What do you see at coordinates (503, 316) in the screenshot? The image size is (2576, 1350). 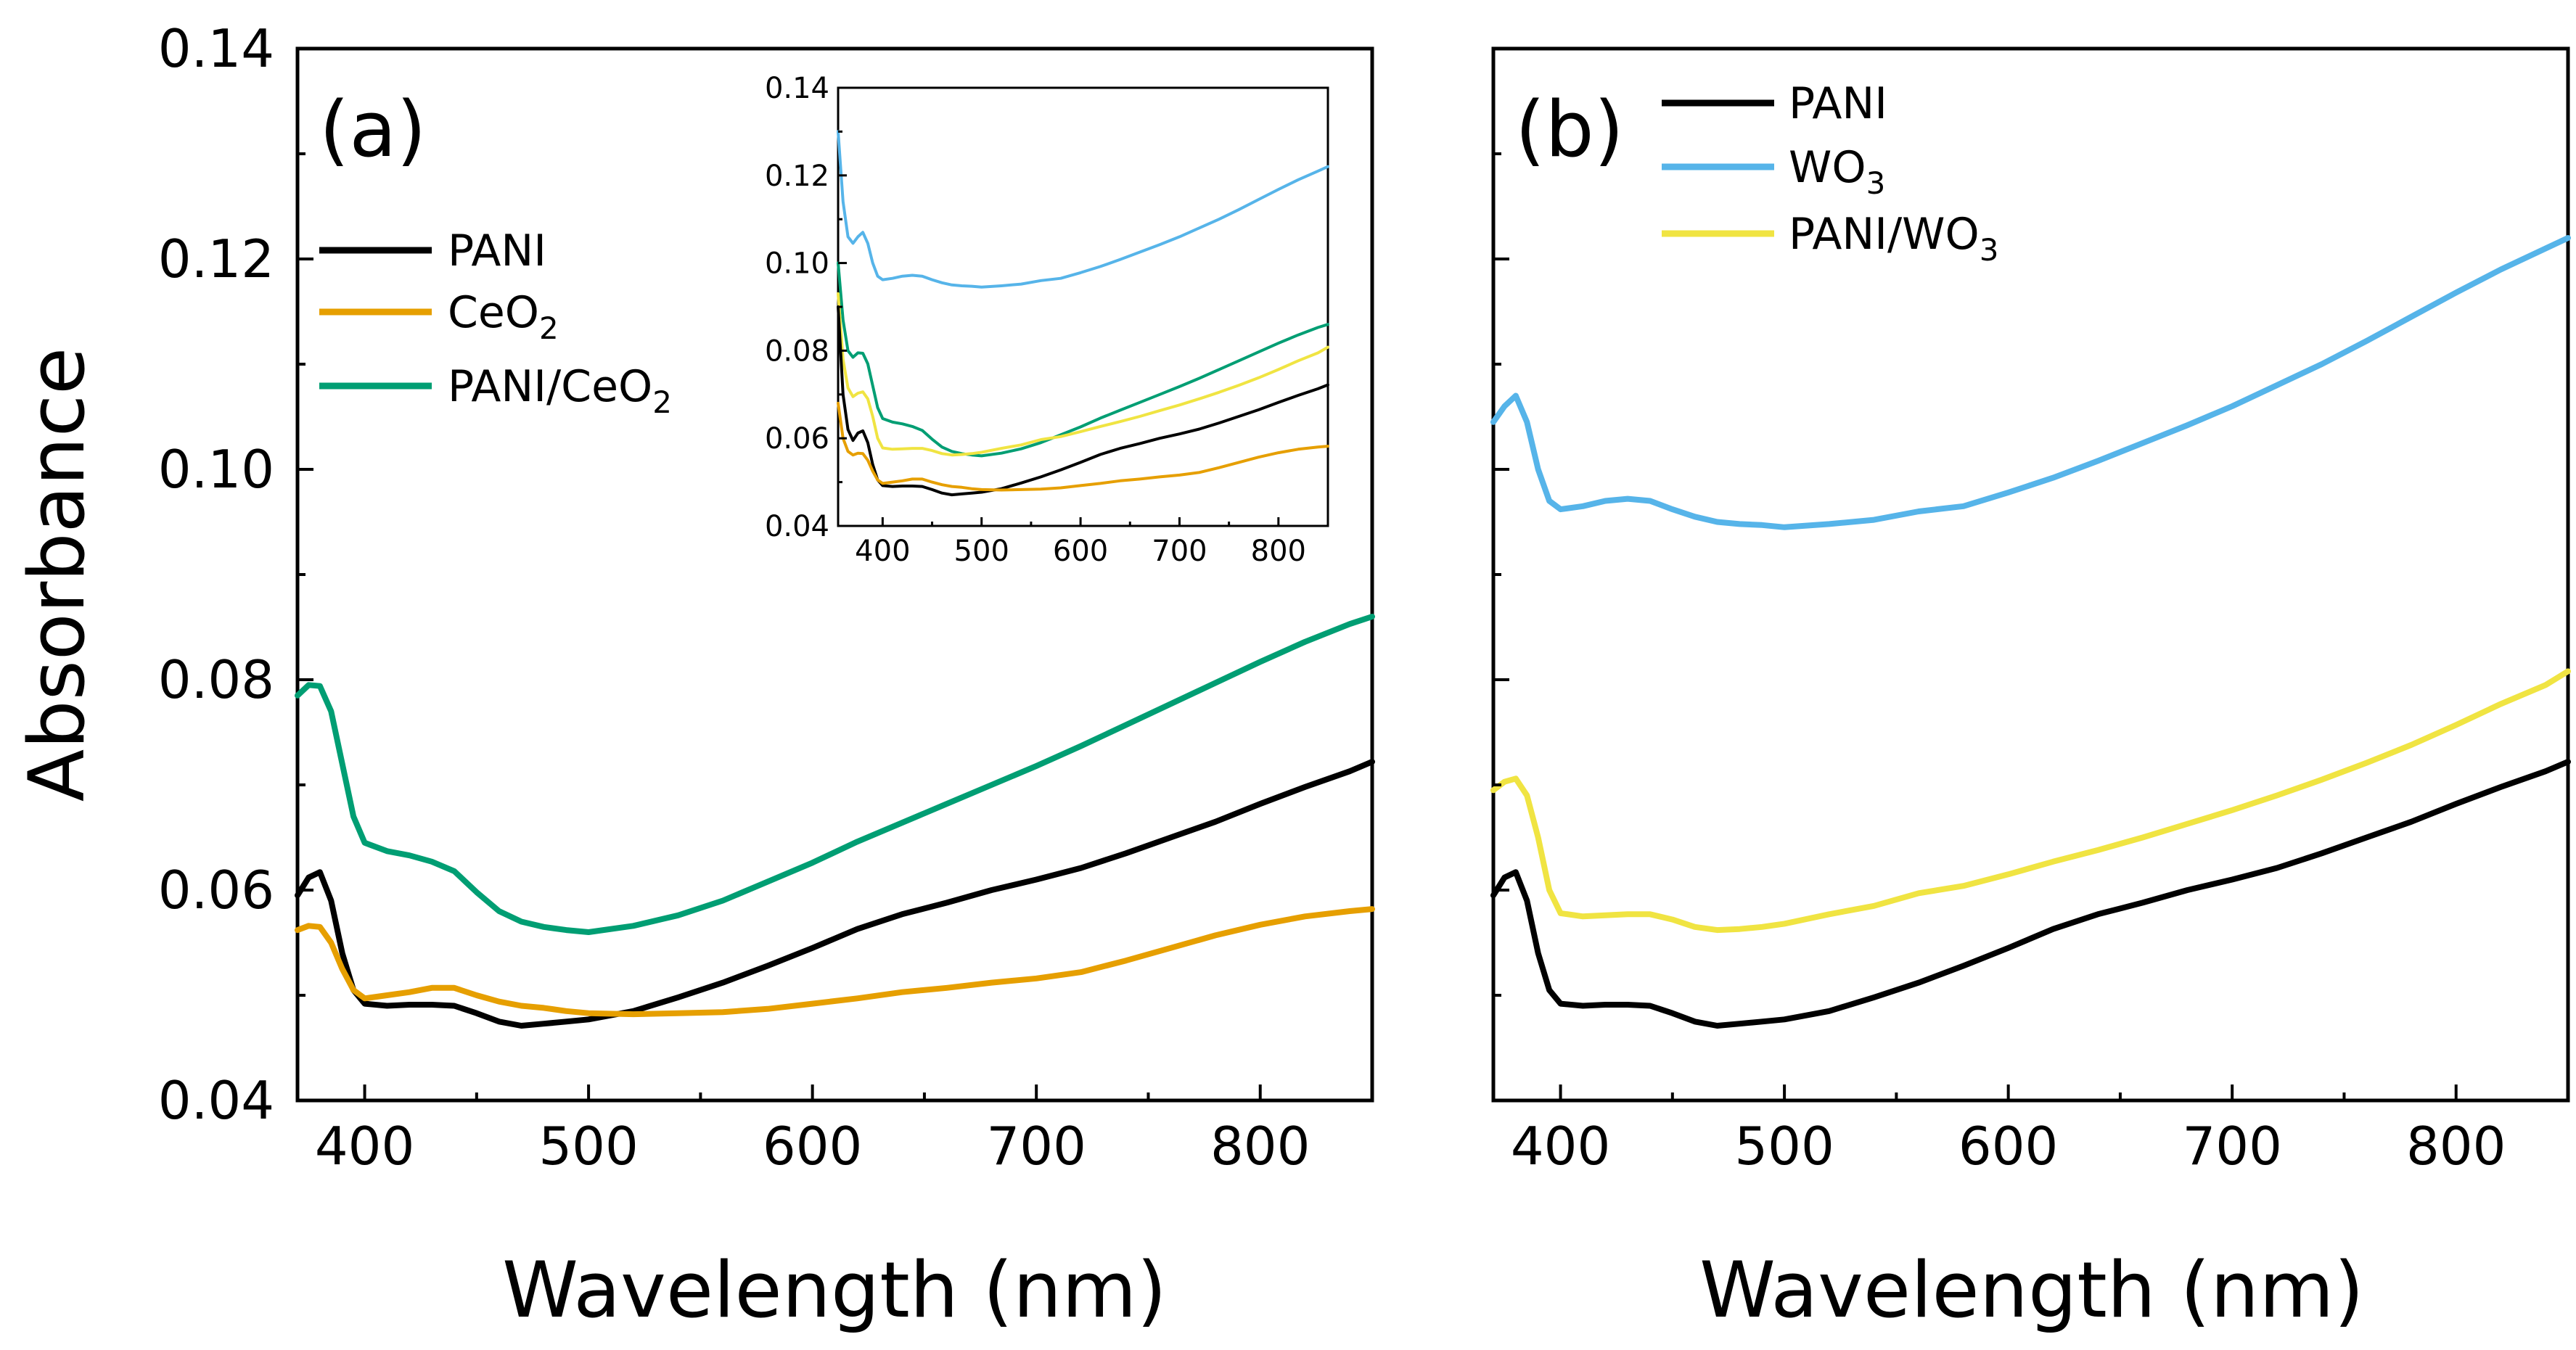 I see `legend-label-ceo2: CeO2` at bounding box center [503, 316].